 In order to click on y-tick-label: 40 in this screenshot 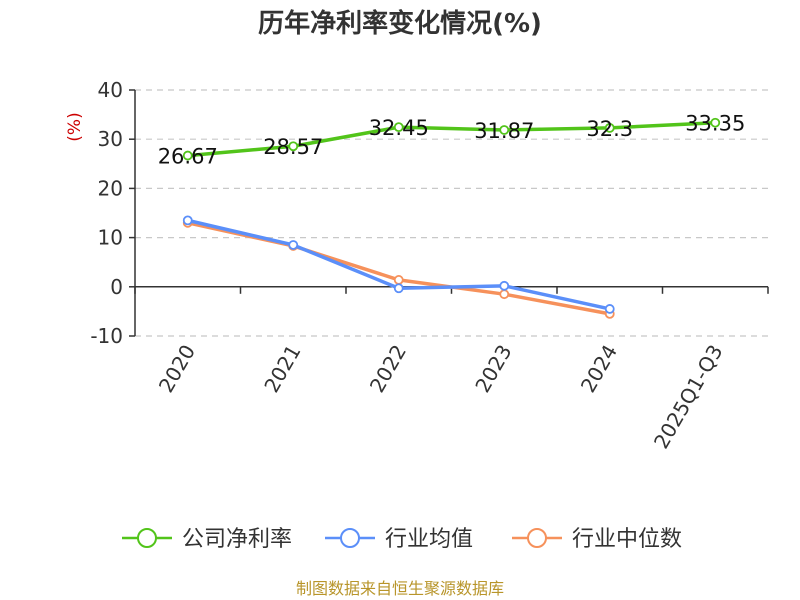, I will do `click(110, 90)`.